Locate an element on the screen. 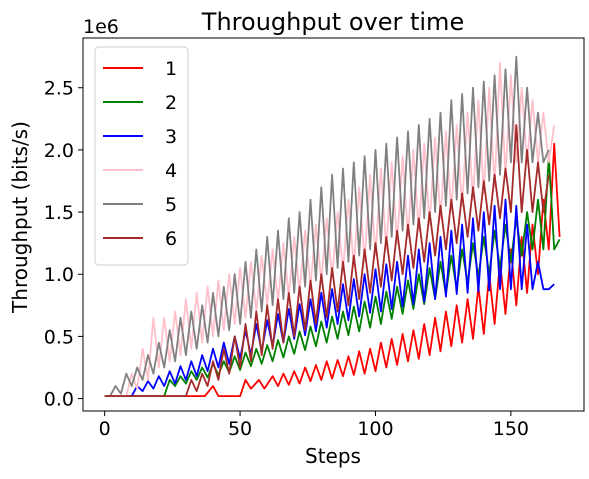 The height and width of the screenshot is (479, 589). y-axis-ticks: 0.0 0.5 1.0 1.5 2.0 2.5 is located at coordinates (63, 244).